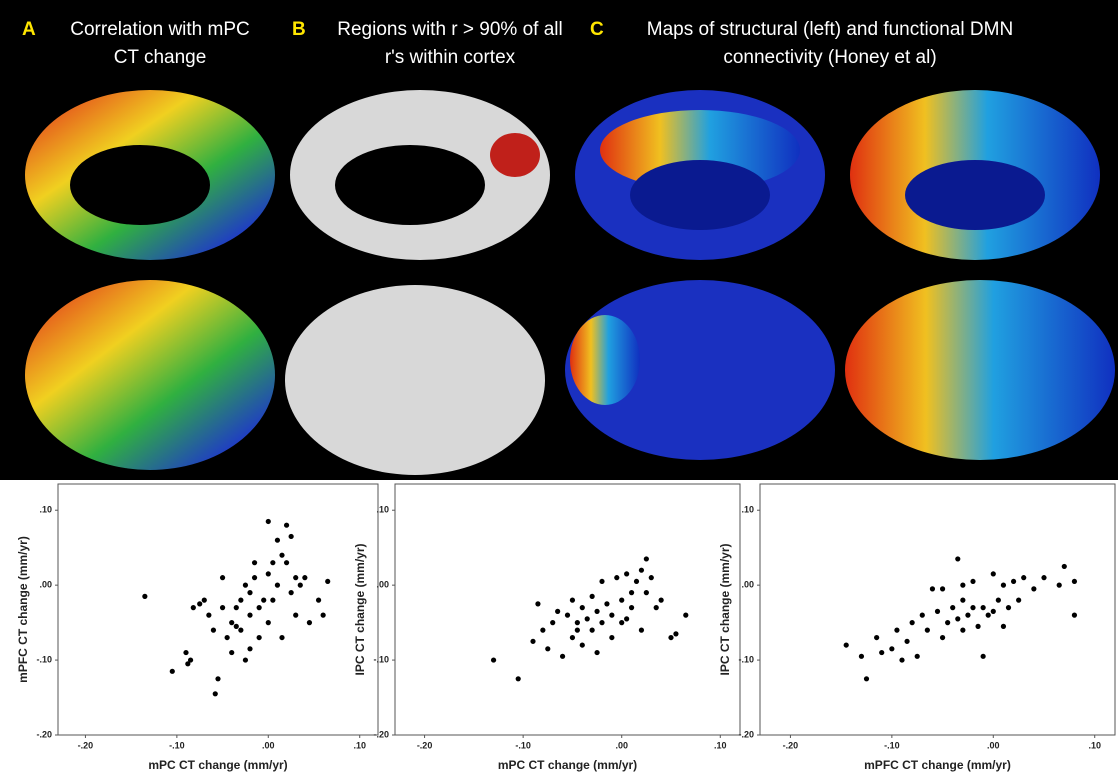 Image resolution: width=1118 pixels, height=782 pixels. Describe the element at coordinates (450, 57) in the screenshot. I see `panel-title: r's within cortex` at that location.